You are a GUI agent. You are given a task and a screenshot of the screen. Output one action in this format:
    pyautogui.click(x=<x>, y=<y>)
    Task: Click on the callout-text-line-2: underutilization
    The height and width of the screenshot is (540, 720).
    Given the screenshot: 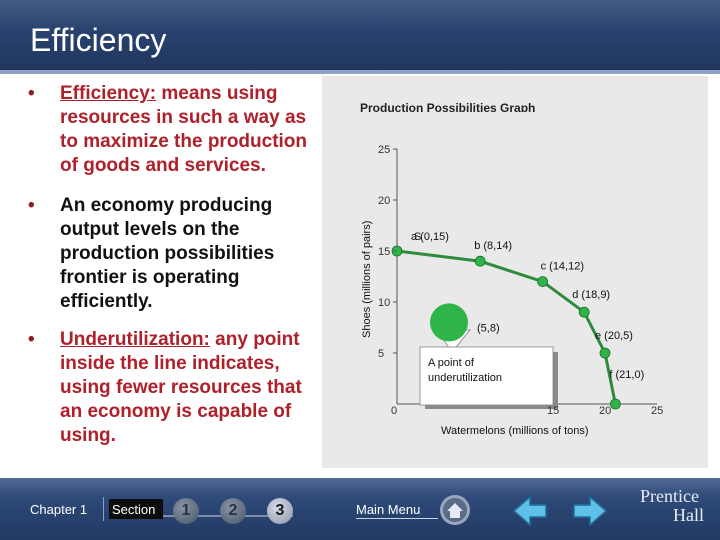 What is the action you would take?
    pyautogui.click(x=465, y=378)
    